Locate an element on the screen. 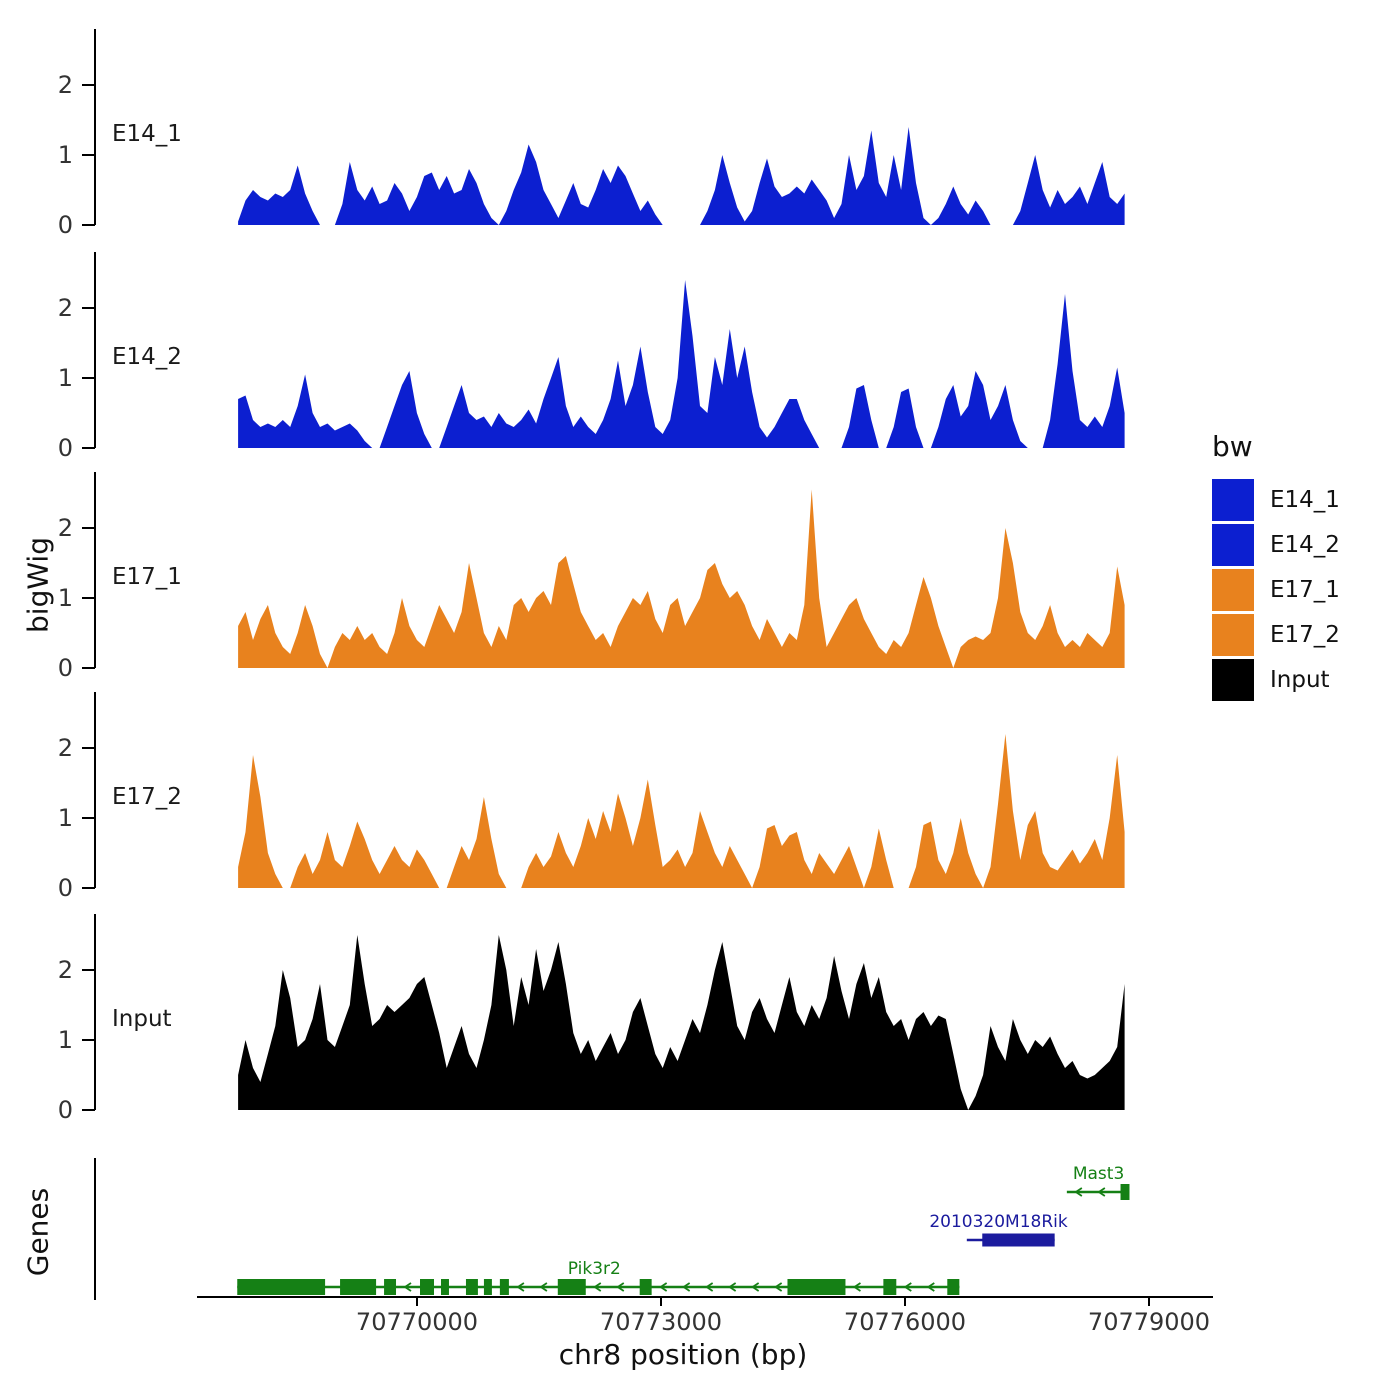 The width and height of the screenshot is (1400, 1400). legend-item-E17_1: E17_1 is located at coordinates (1276, 590).